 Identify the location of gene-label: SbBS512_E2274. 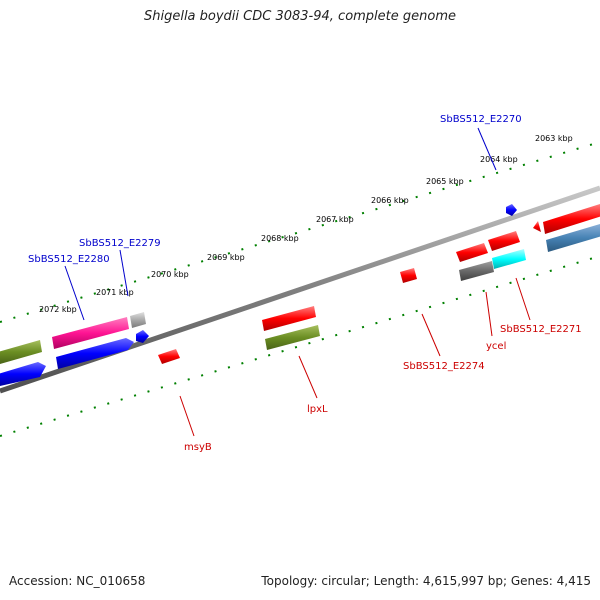
(444, 366).